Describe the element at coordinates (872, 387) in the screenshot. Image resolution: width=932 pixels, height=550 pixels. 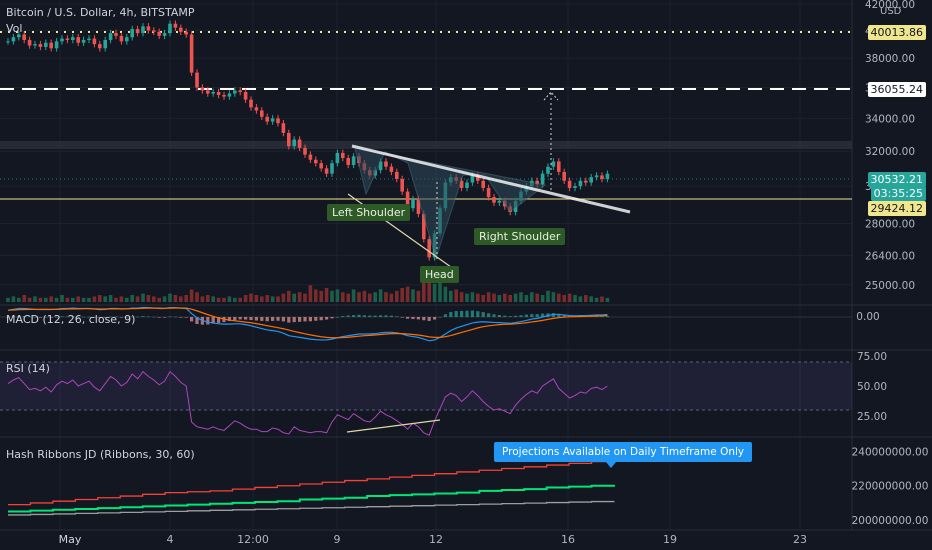
I see `rsi-axis-tick: 50.00` at that location.